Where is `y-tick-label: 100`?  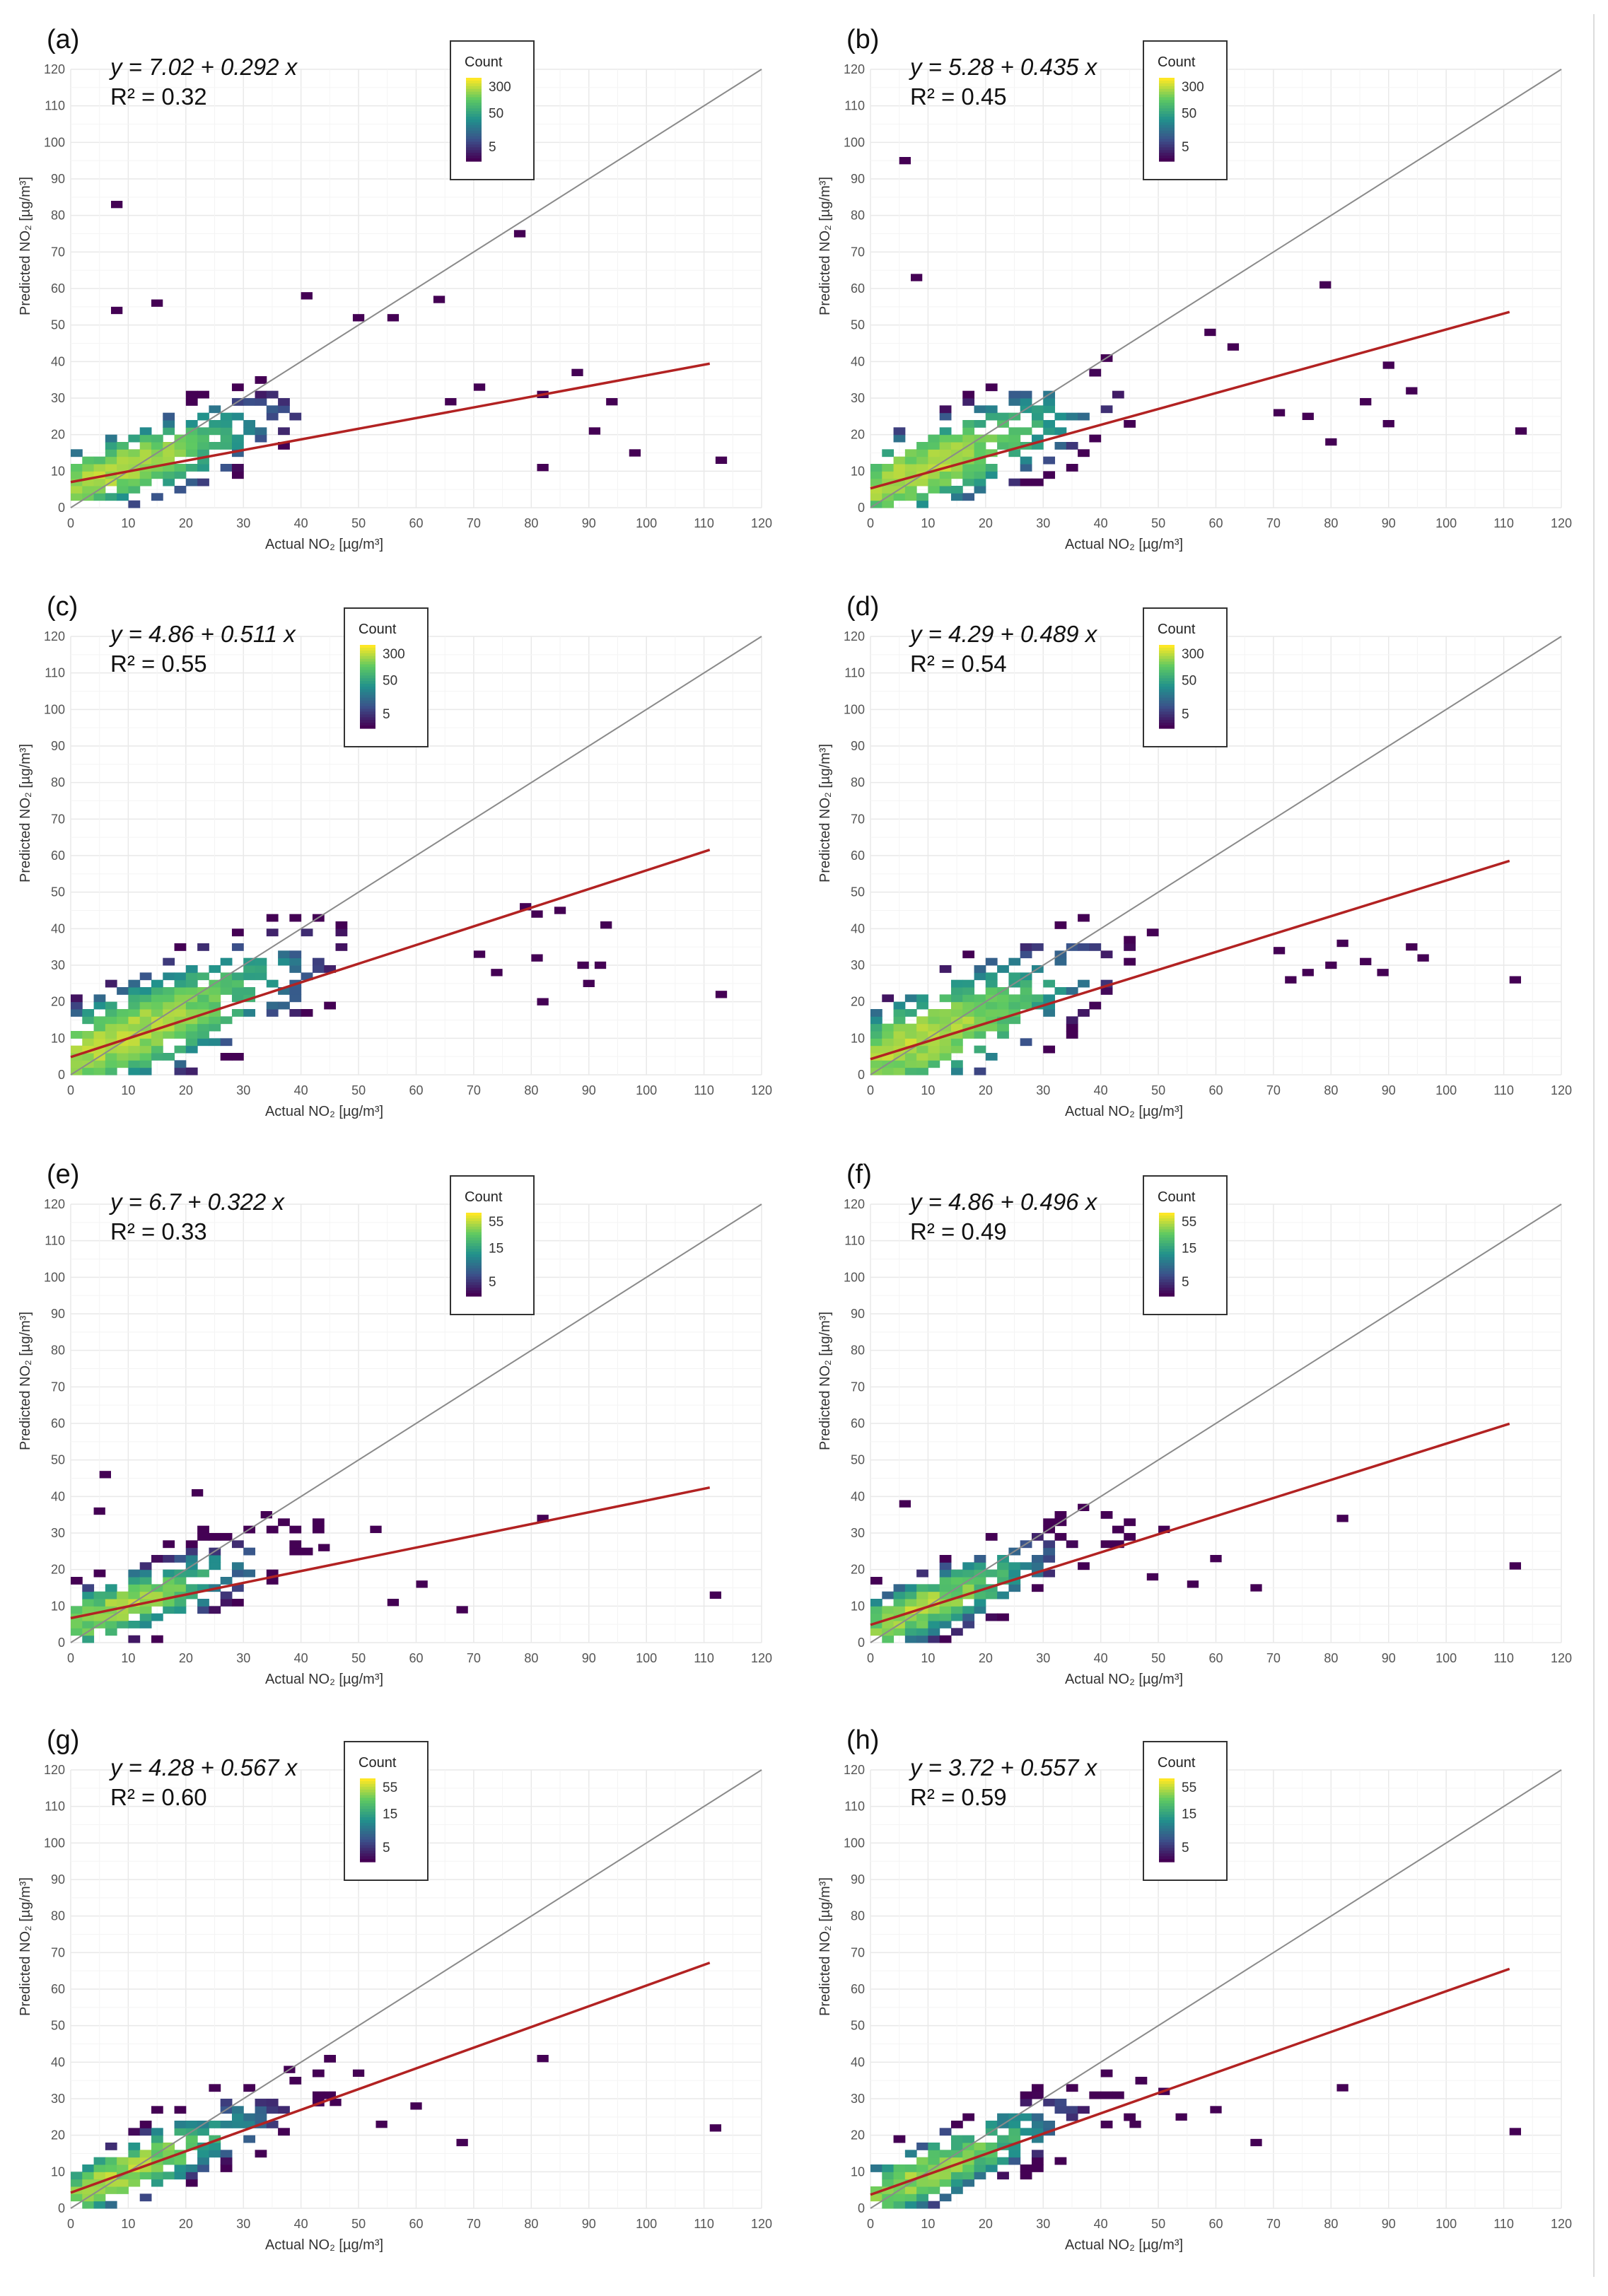 y-tick-label: 100 is located at coordinates (54, 1843).